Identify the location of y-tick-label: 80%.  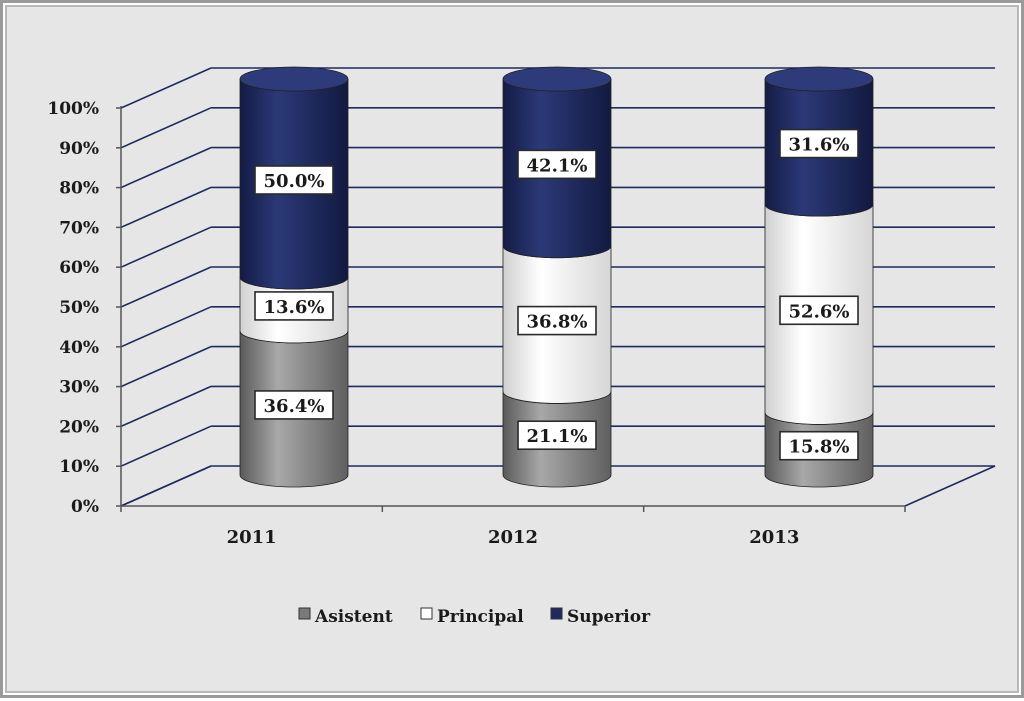
(79, 189).